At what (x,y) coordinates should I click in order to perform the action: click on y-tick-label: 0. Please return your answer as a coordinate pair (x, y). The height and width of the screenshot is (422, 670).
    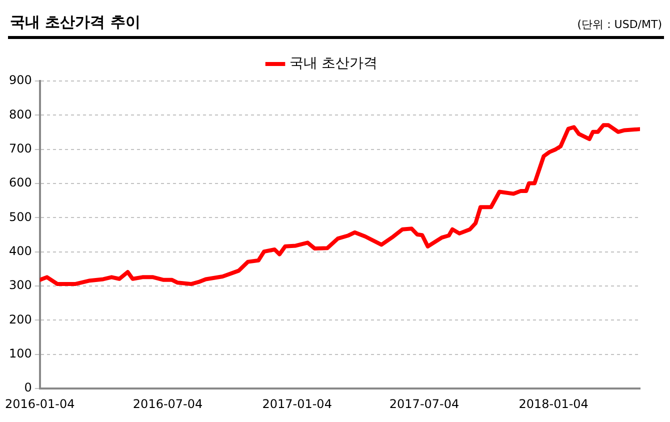
    Looking at the image, I should click on (28, 387).